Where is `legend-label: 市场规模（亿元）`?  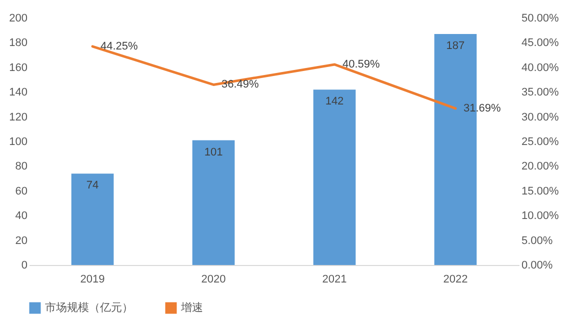 legend-label: 市场规模（亿元） is located at coordinates (89, 307).